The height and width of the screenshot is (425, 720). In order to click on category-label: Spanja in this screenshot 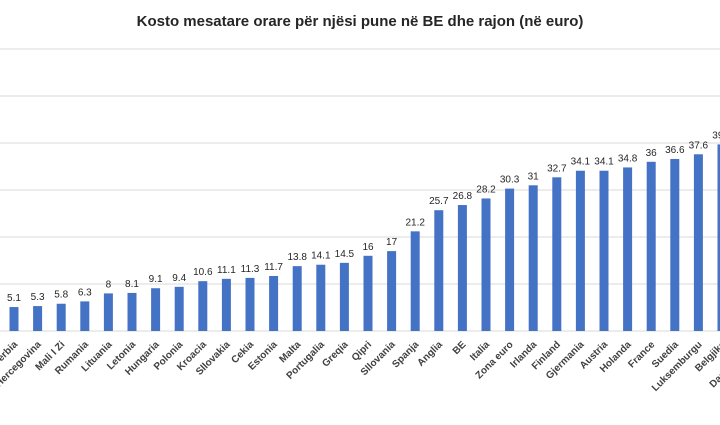, I will do `click(405, 354)`.